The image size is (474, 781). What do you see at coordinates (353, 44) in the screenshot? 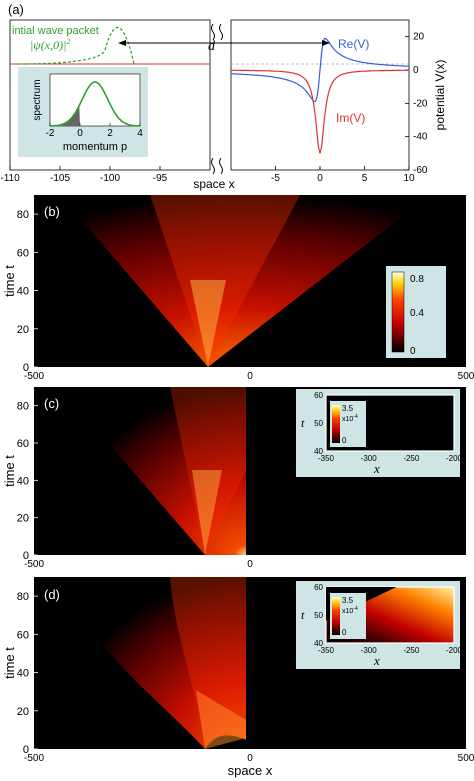
I see `re-v-label: Re(V)` at bounding box center [353, 44].